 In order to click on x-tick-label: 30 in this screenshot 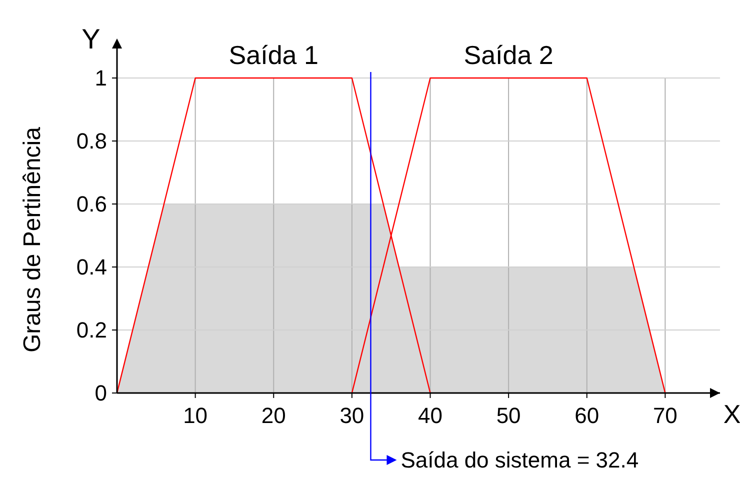, I will do `click(352, 415)`.